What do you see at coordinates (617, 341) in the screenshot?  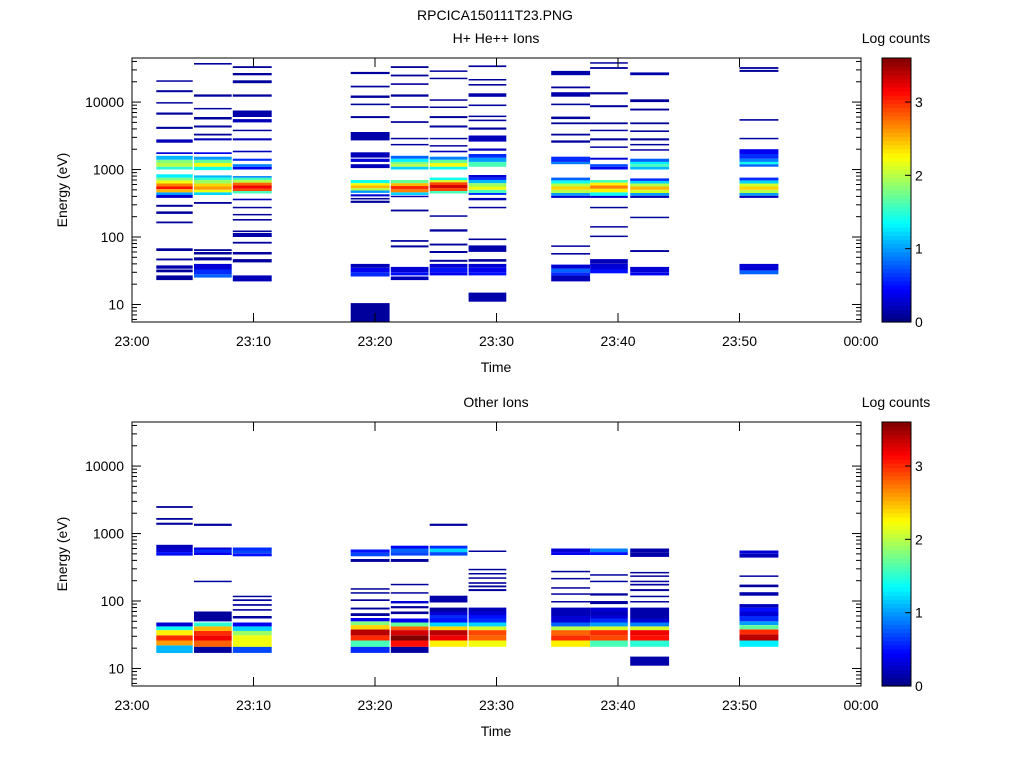 I see `x-tick-label: 23:40` at bounding box center [617, 341].